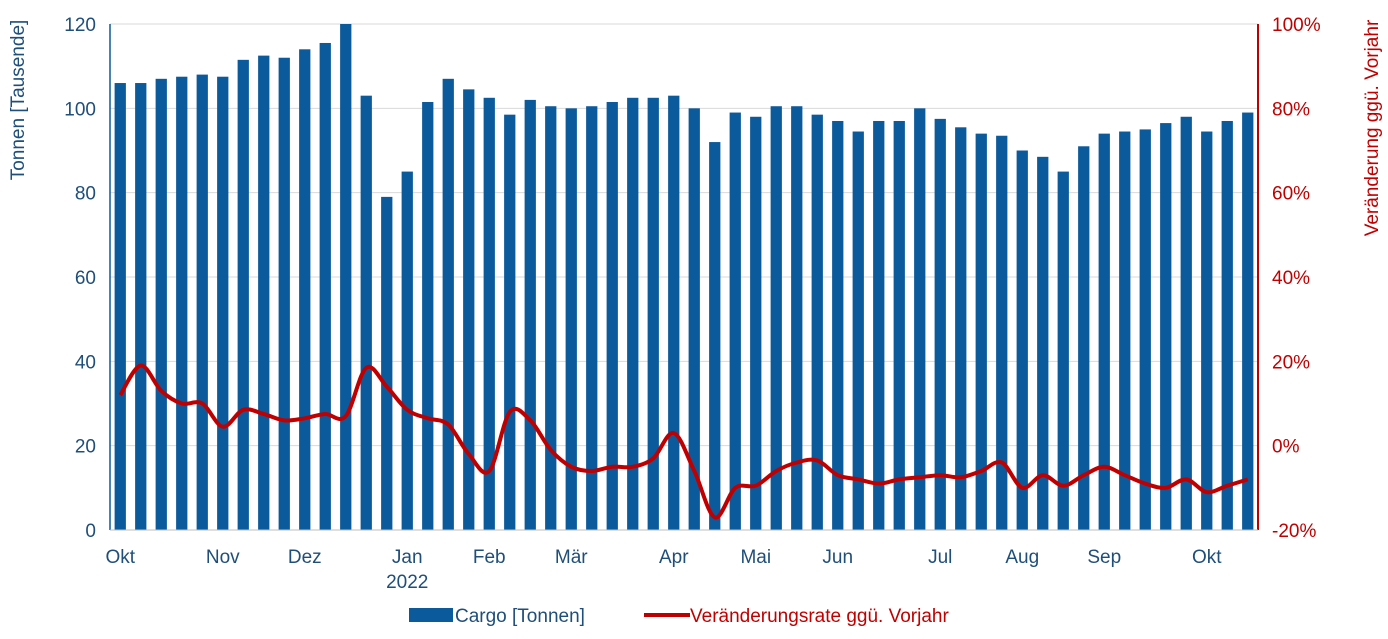  What do you see at coordinates (1372, 127) in the screenshot?
I see `right-axis-title: Veränderung ggü. Vorjahr` at bounding box center [1372, 127].